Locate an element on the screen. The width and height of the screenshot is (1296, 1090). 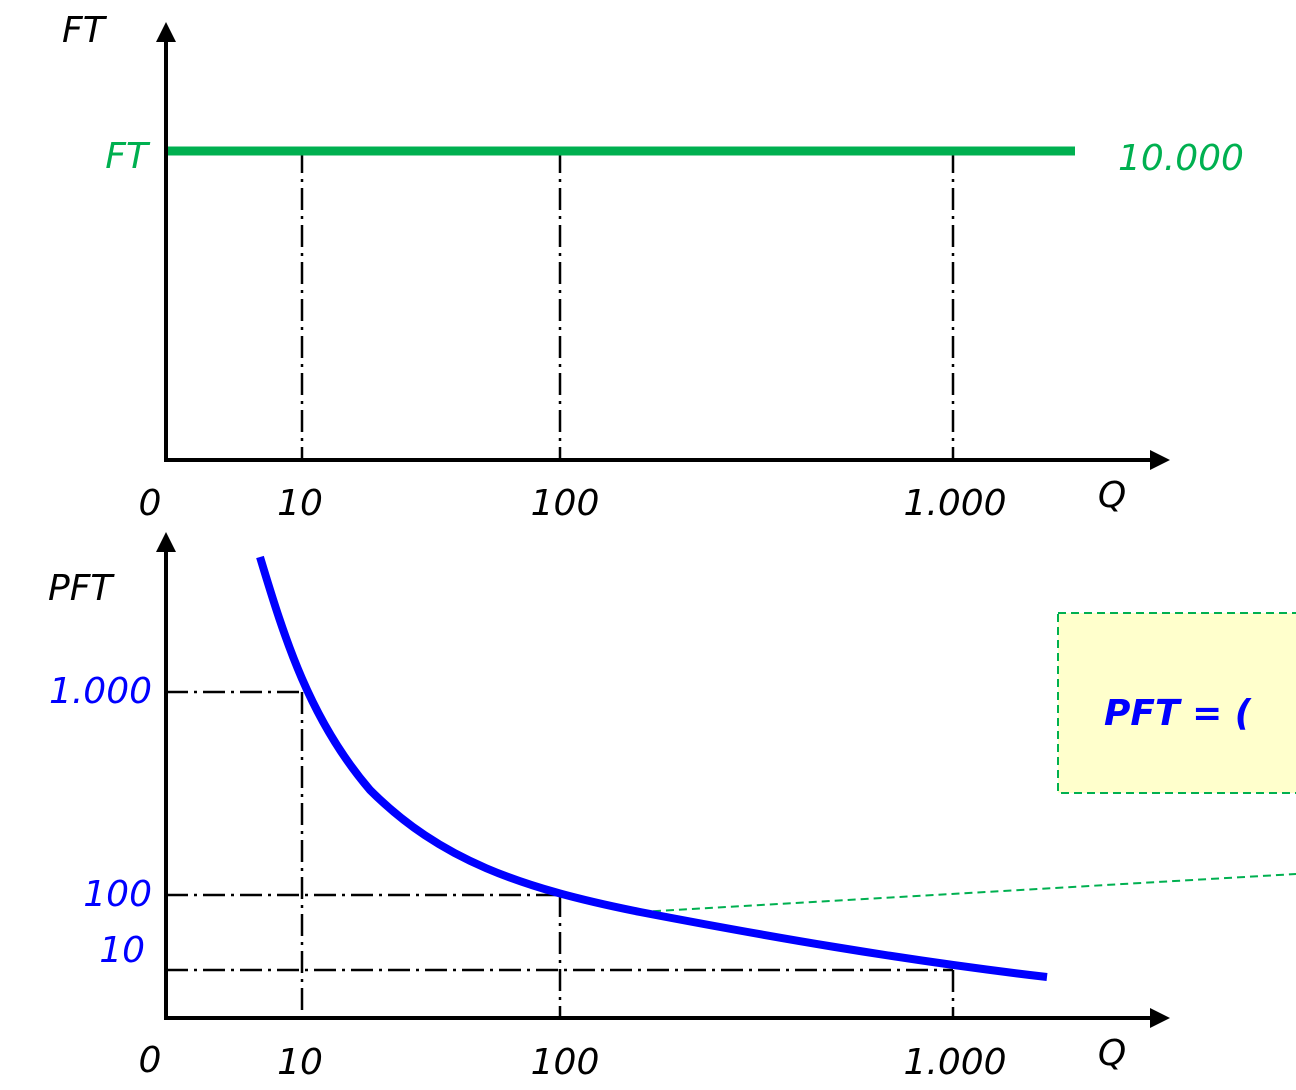
y-label: 100 is located at coordinates (117, 894).